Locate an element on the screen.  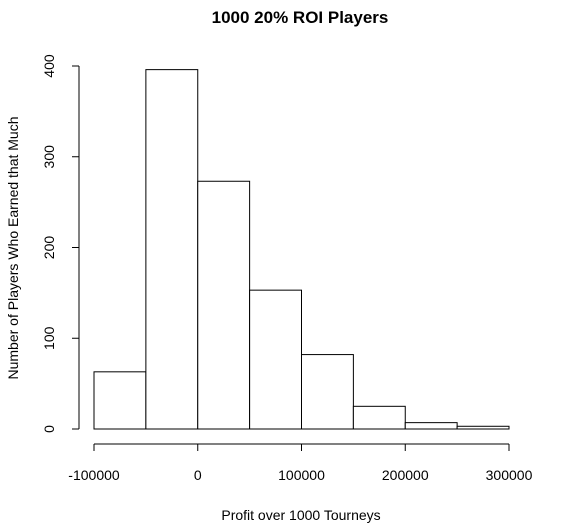
y-axis: 0 100 200 300 400 is located at coordinates (60, 243).